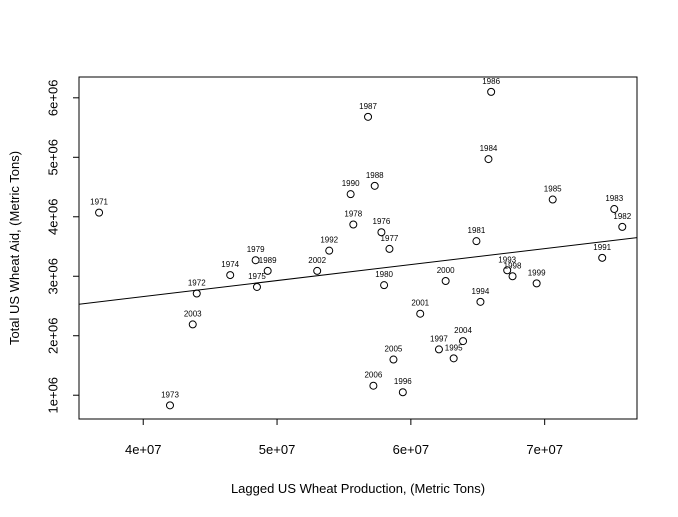  I want to click on y-tick-label: 2e+06, so click(52, 335).